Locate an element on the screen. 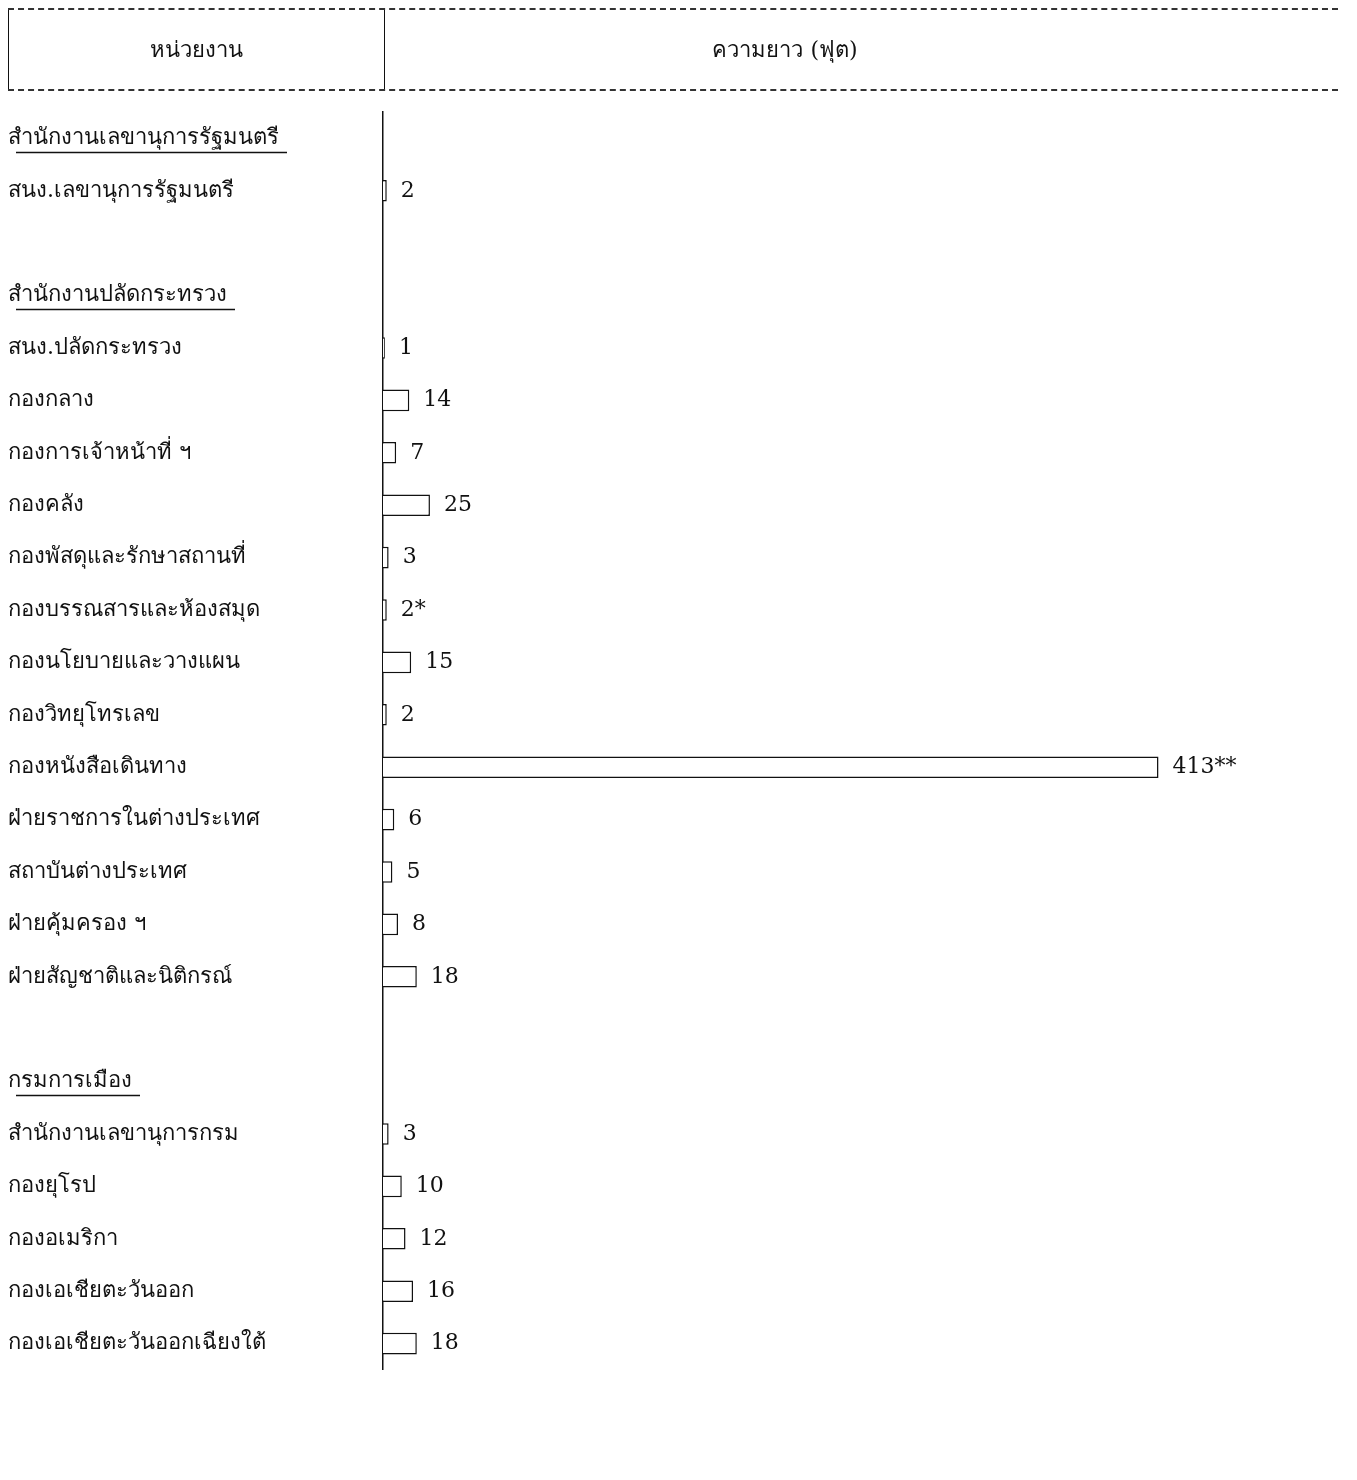 Image resolution: width=1357 pixels, height=1480 pixels. y-tick-label: สถาบันต่างประเทศ is located at coordinates (97, 870).